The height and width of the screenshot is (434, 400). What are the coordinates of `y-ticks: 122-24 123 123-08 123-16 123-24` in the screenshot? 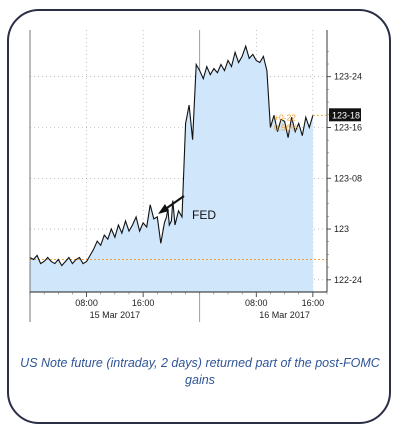 It's located at (344, 168).